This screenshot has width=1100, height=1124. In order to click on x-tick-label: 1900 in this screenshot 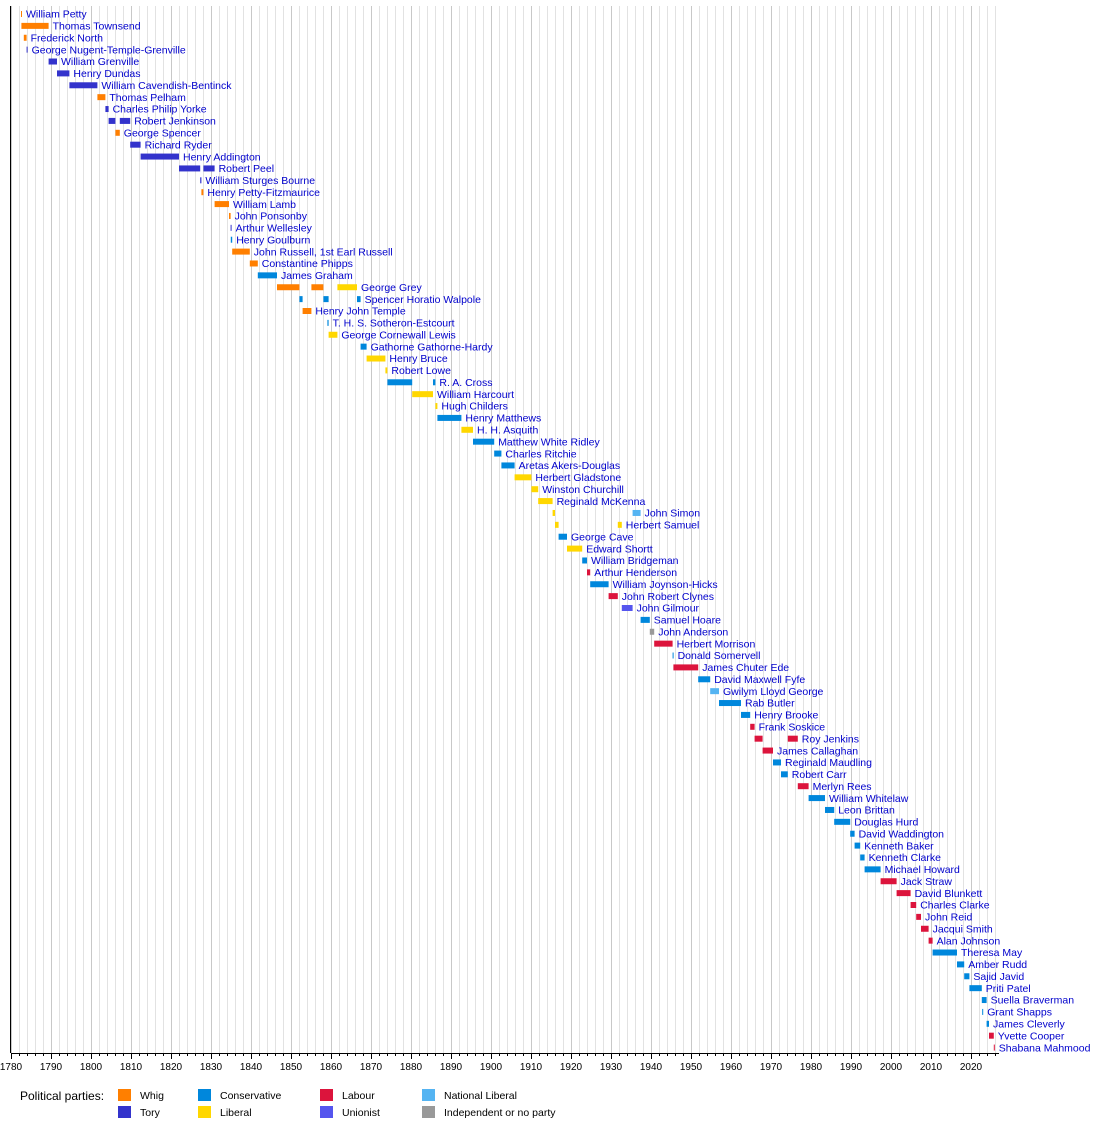, I will do `click(491, 1067)`.